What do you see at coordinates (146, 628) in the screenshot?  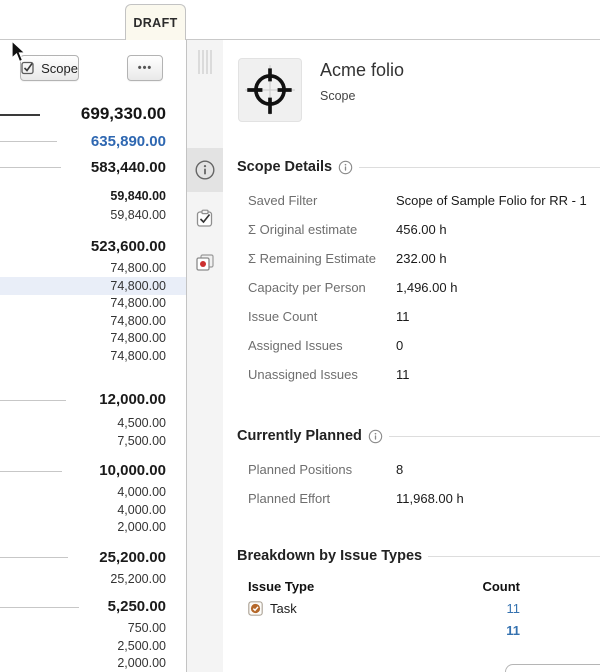 I see `row-value: 750.00` at bounding box center [146, 628].